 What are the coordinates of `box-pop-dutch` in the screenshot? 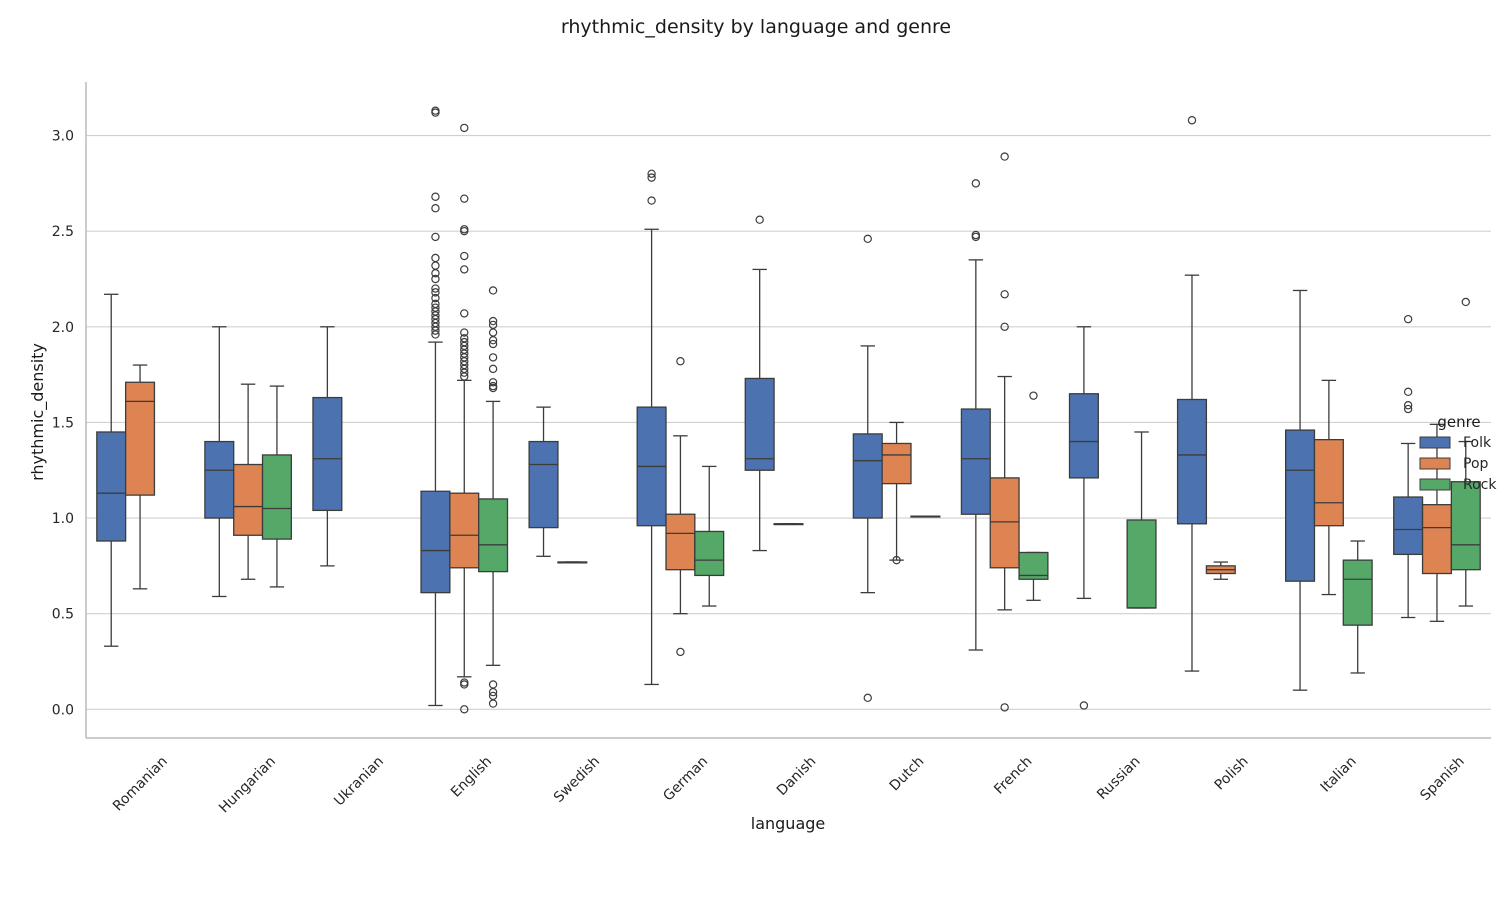 It's located at (896, 493).